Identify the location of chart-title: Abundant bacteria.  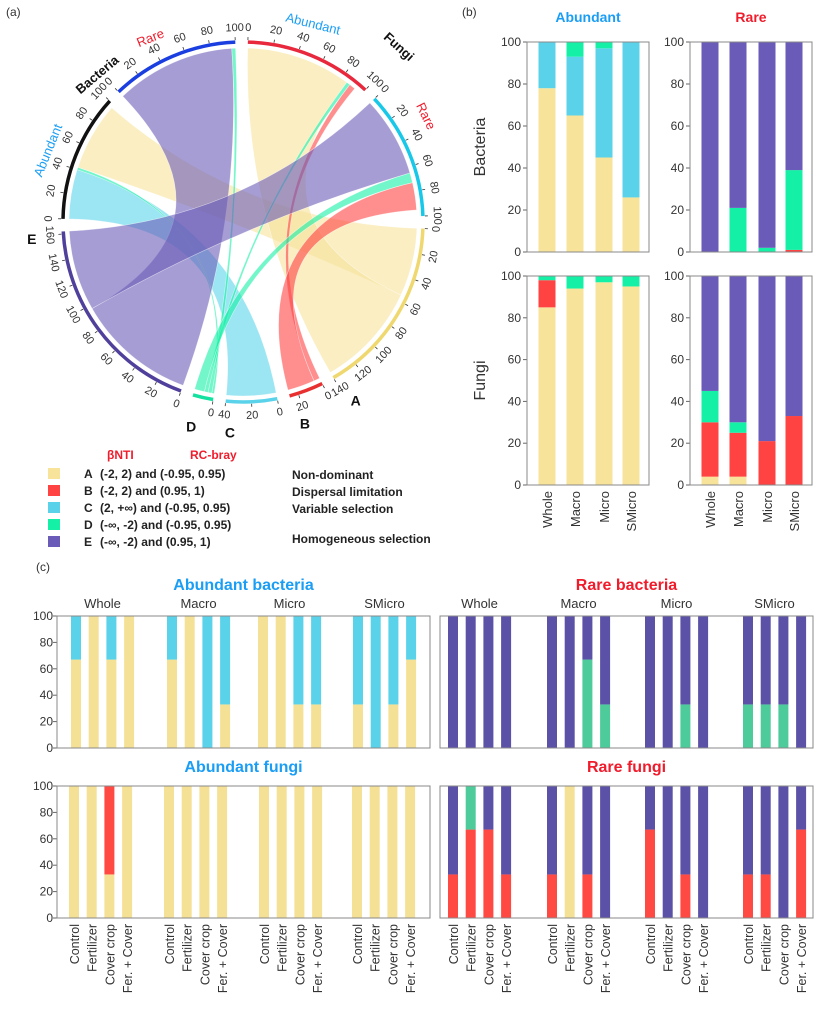
(243, 585).